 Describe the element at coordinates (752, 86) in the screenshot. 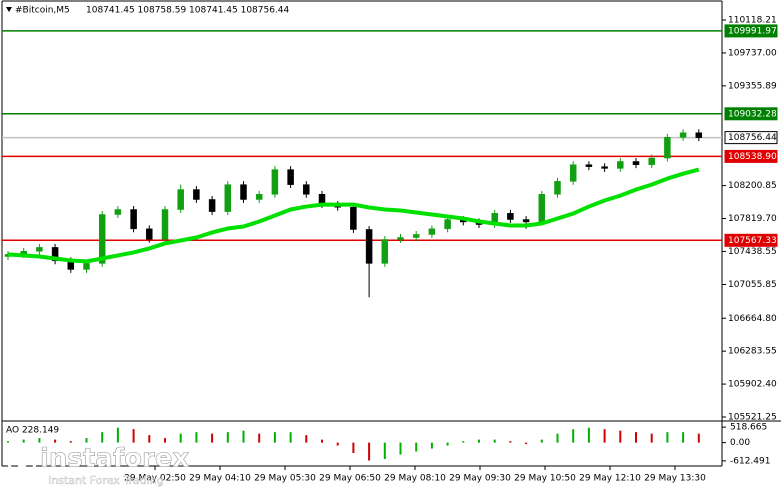

I see `y-tick-label: 109355.89` at that location.